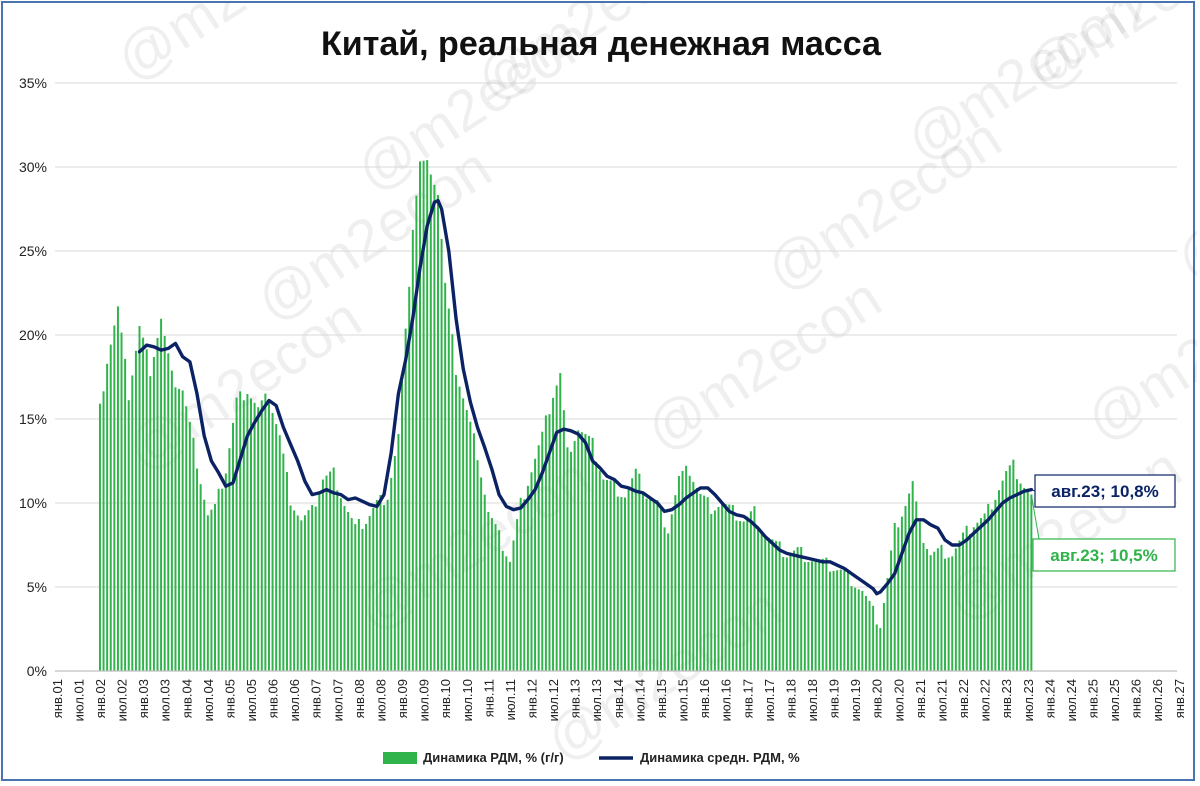 The height and width of the screenshot is (786, 1200). Describe the element at coordinates (122, 700) in the screenshot. I see `x-tick-label: июл.02` at that location.